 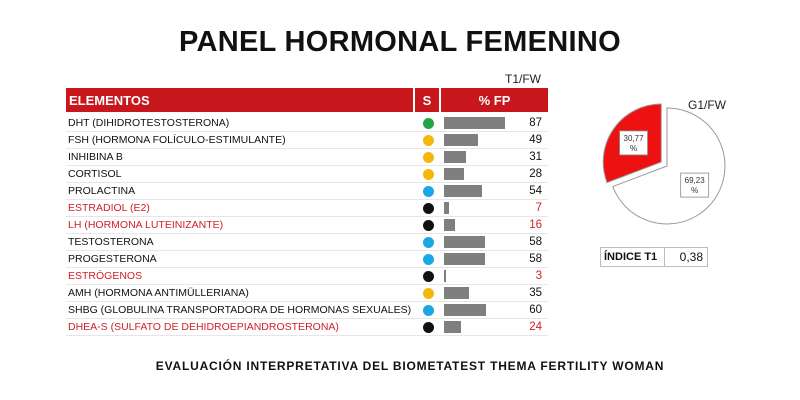 I want to click on fp-value: 24, so click(x=535, y=327).